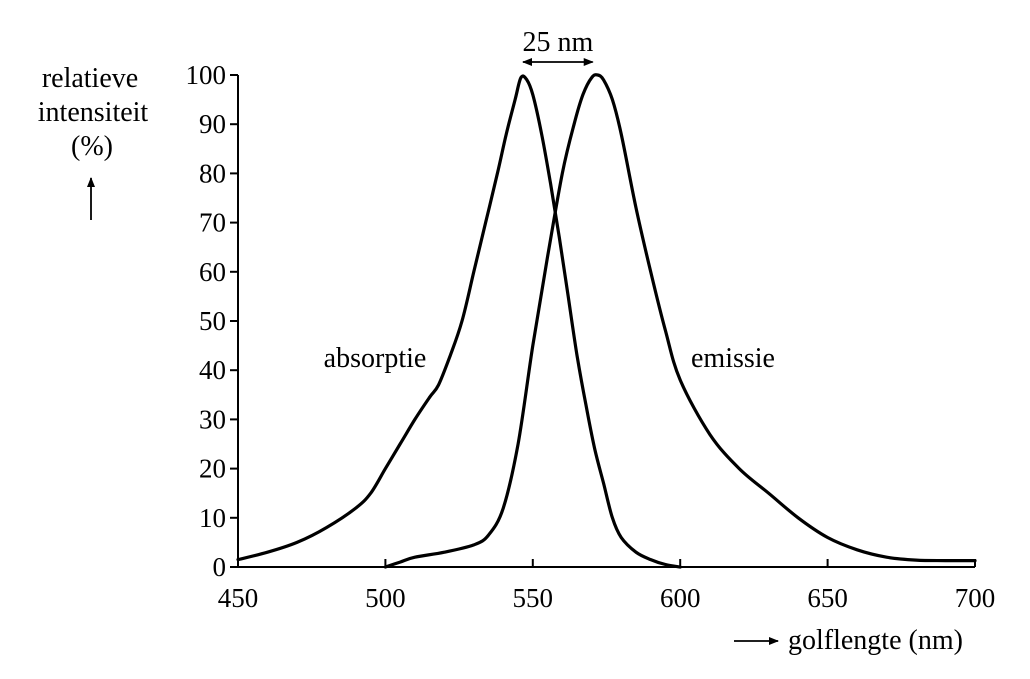 Image resolution: width=1030 pixels, height=679 pixels. I want to click on y-tick-label: 80, so click(212, 173).